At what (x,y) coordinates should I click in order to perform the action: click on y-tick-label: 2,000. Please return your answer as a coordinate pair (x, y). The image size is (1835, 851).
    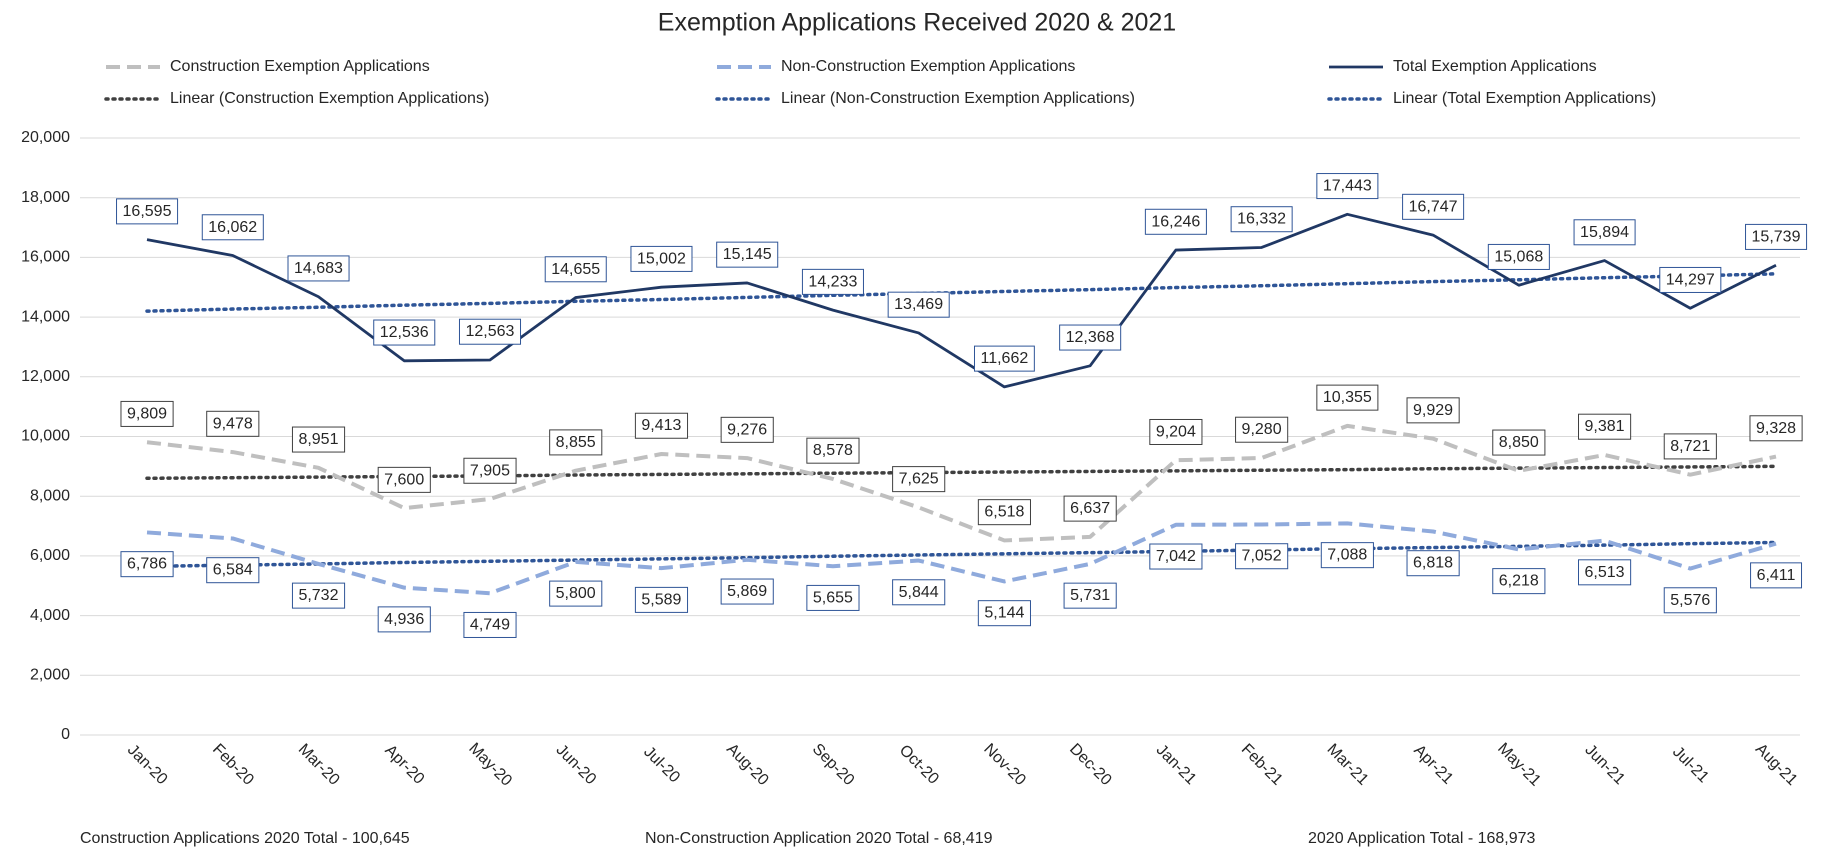
    Looking at the image, I should click on (50, 675).